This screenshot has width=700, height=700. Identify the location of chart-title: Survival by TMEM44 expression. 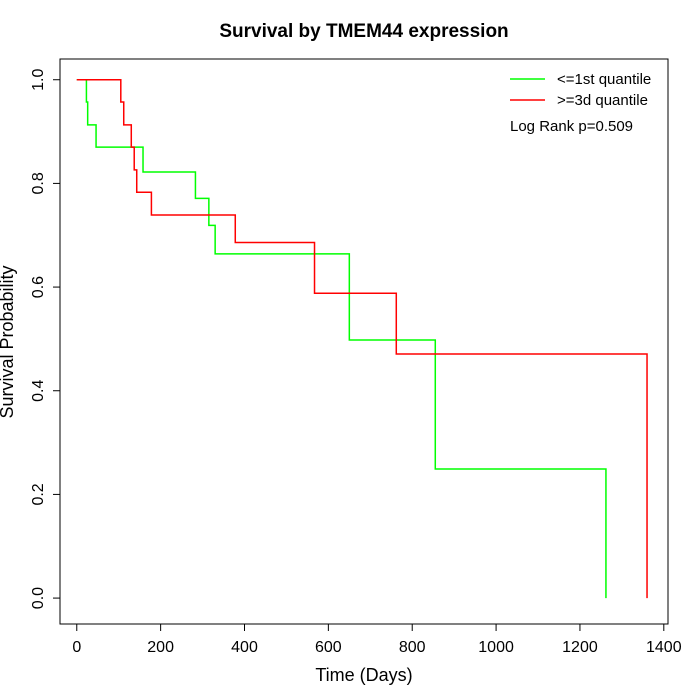
(363, 31).